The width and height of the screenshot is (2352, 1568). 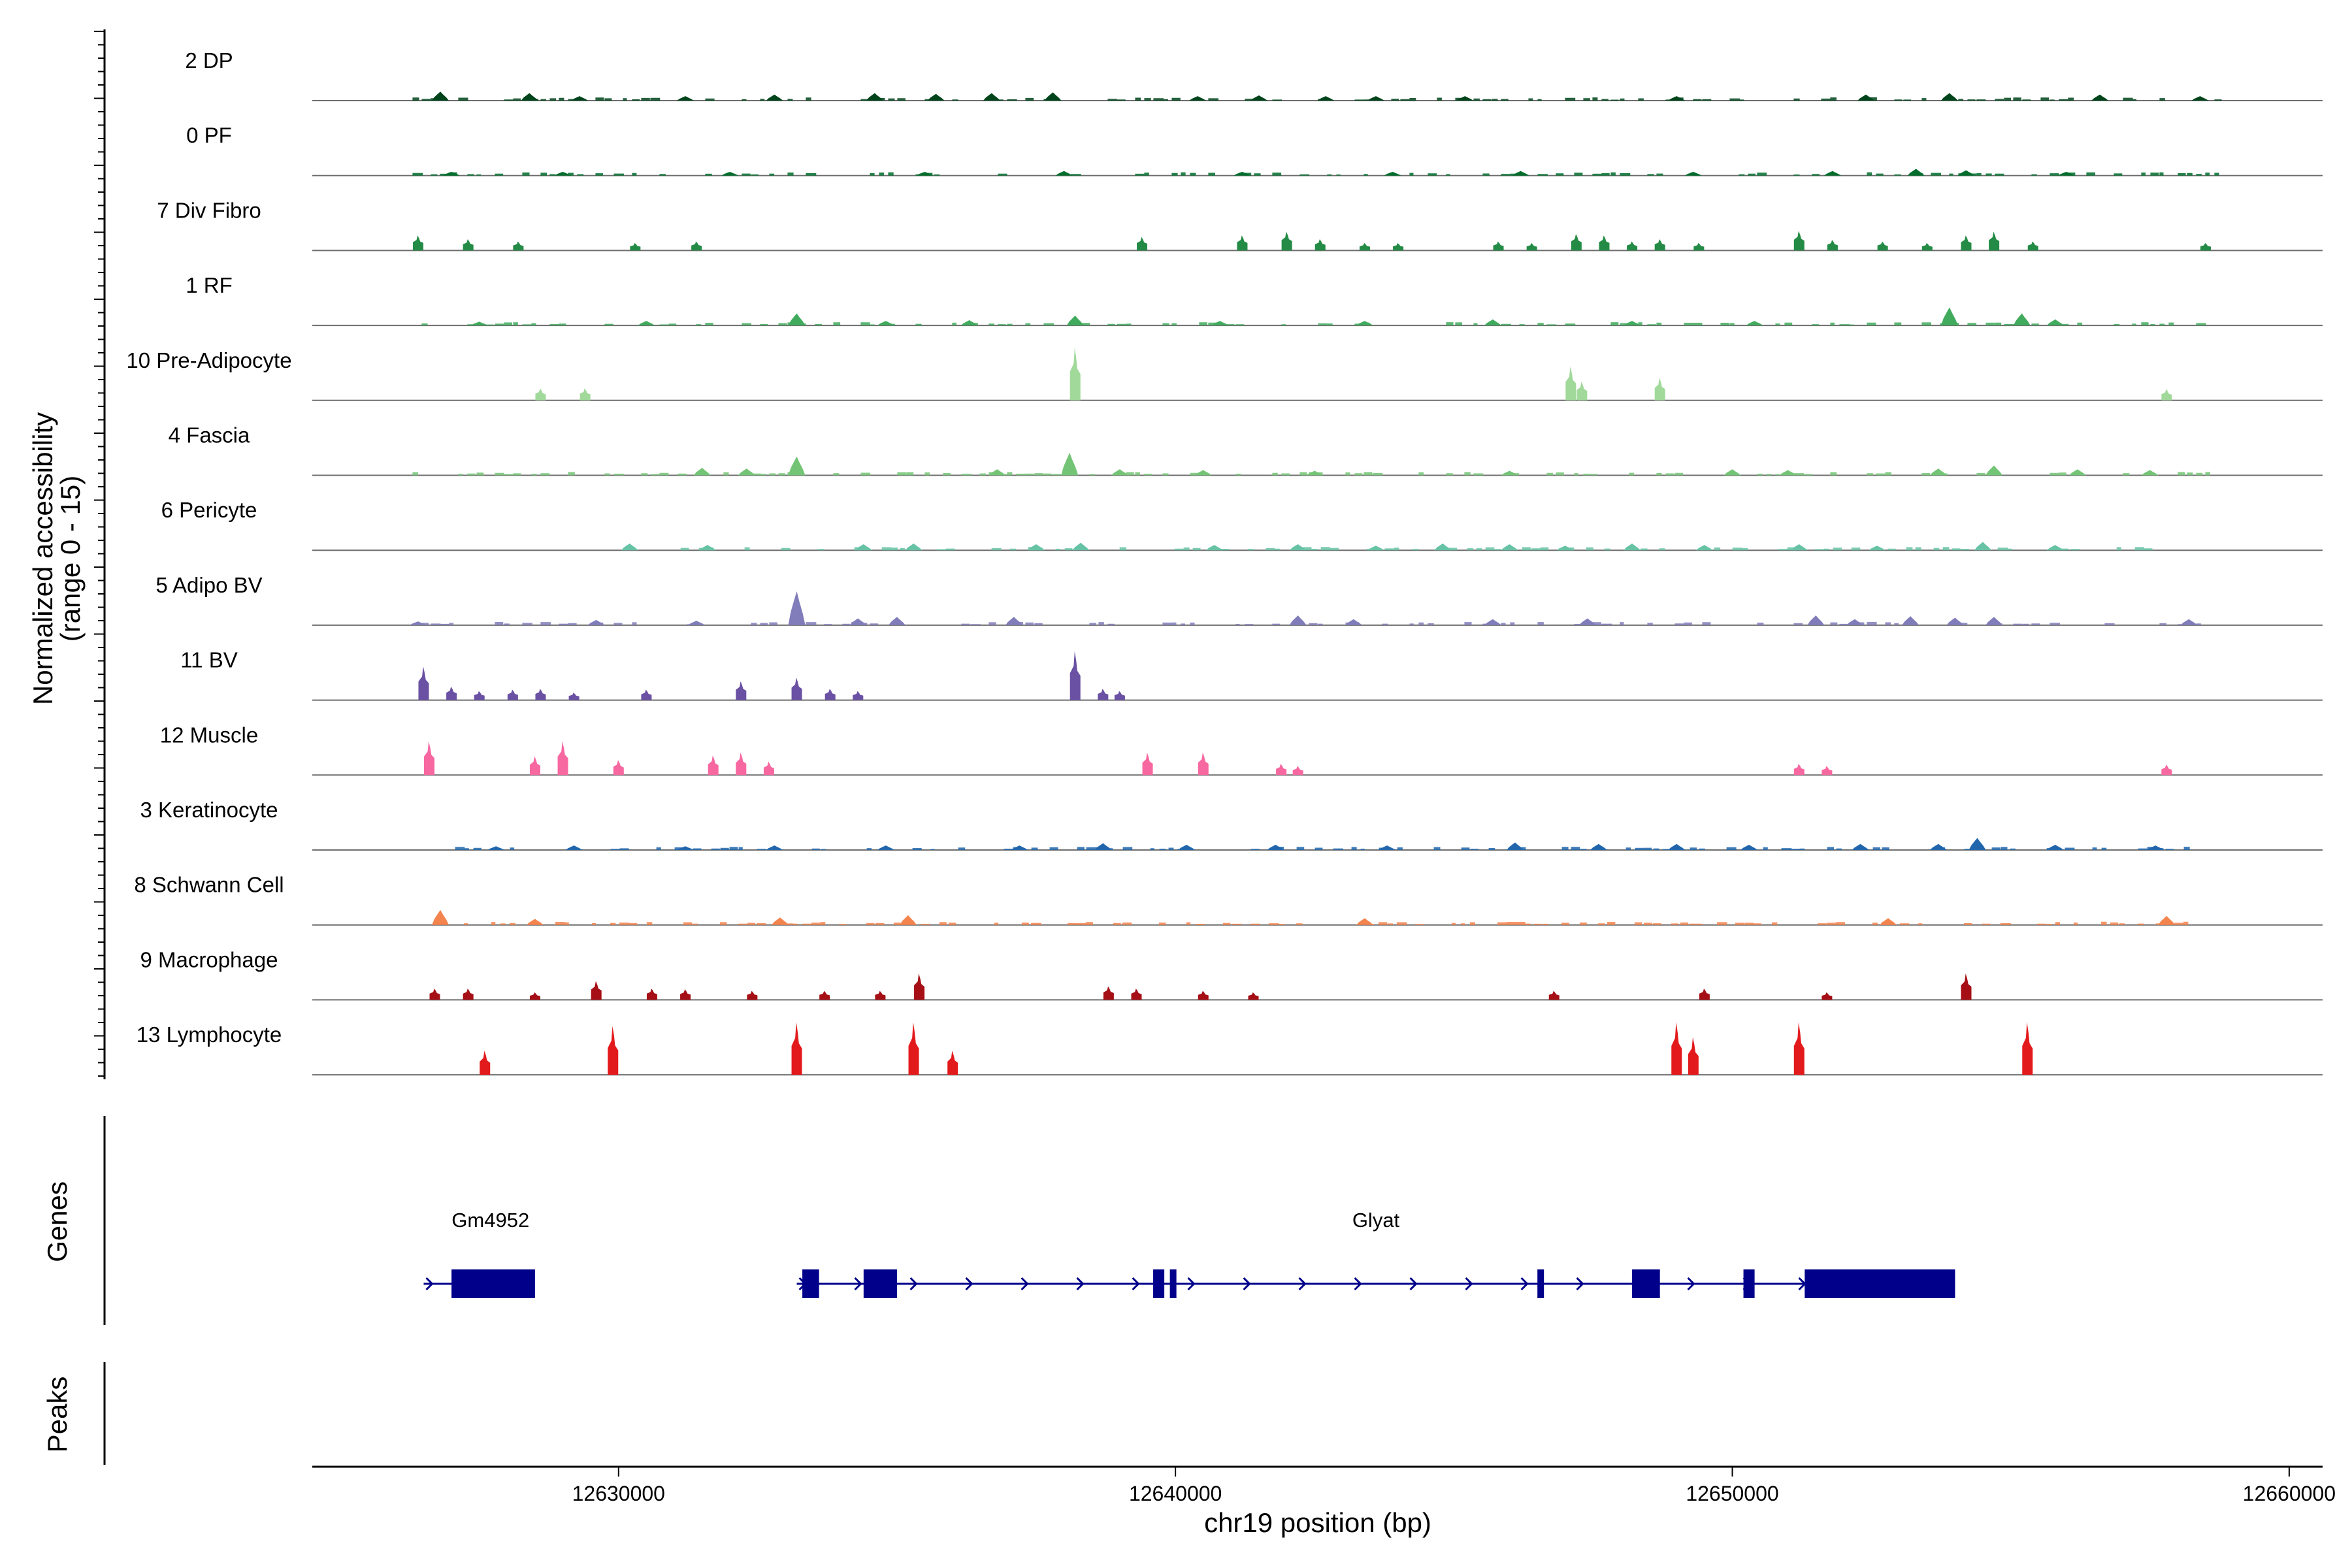 I want to click on track-label: 5 Adipo BV, so click(x=208, y=585).